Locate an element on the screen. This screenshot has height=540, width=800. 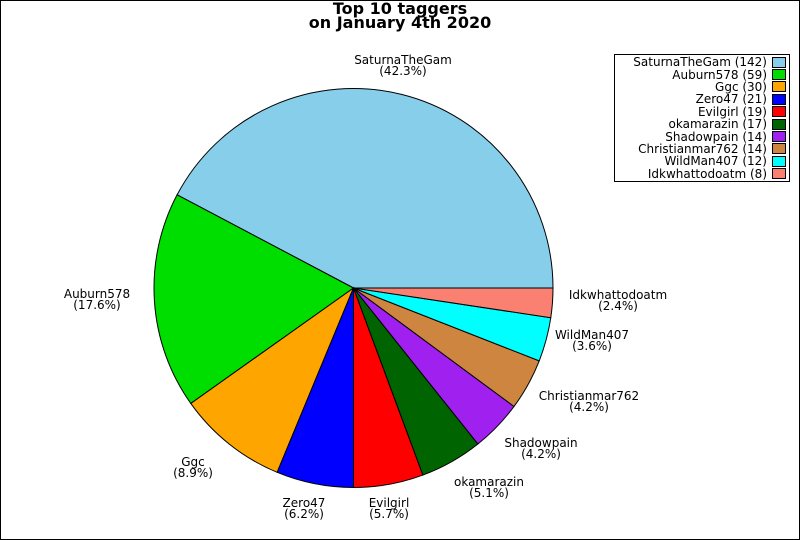
chart-title-line1: Top 10 taggers is located at coordinates (400, 9).